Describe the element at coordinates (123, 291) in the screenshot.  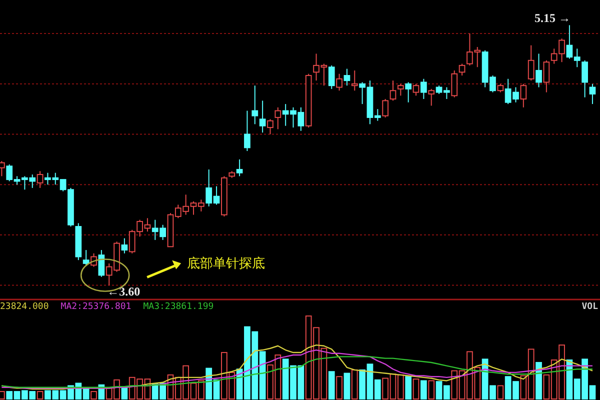
I see `annotation: ←3.60` at that location.